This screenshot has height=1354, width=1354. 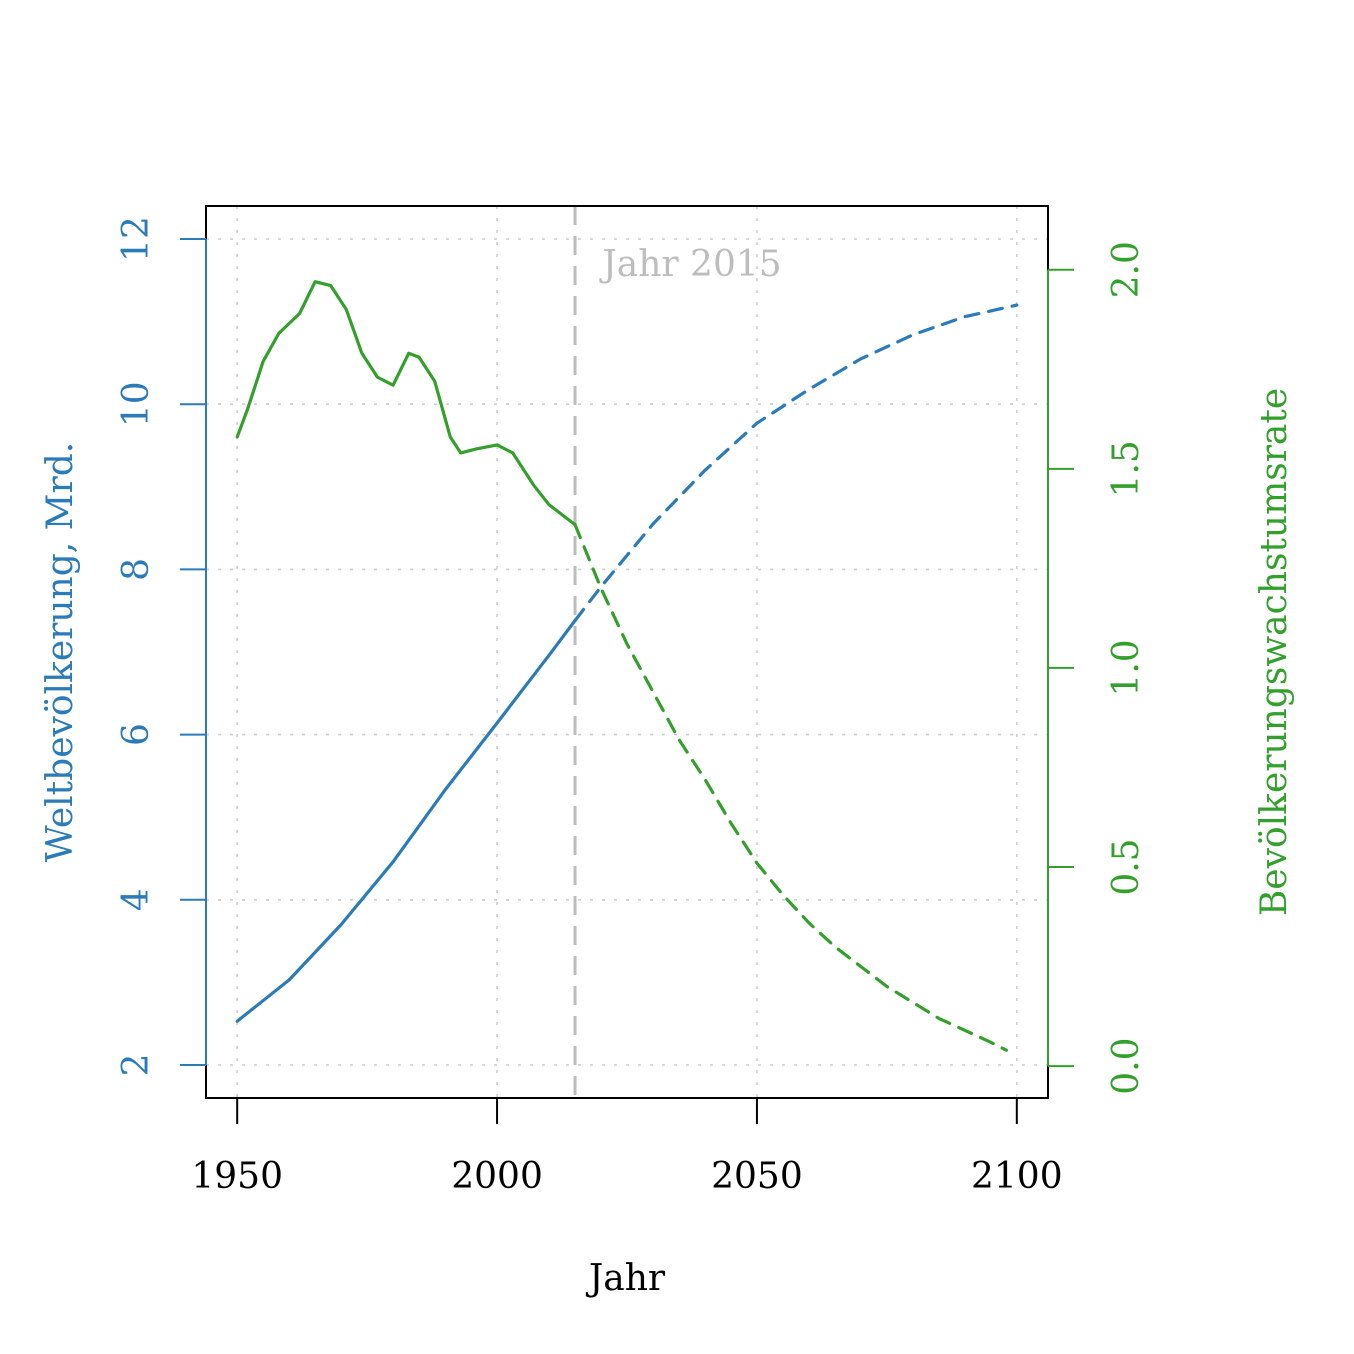 What do you see at coordinates (136, 734) in the screenshot?
I see `y-left-tick-label-6: 6` at bounding box center [136, 734].